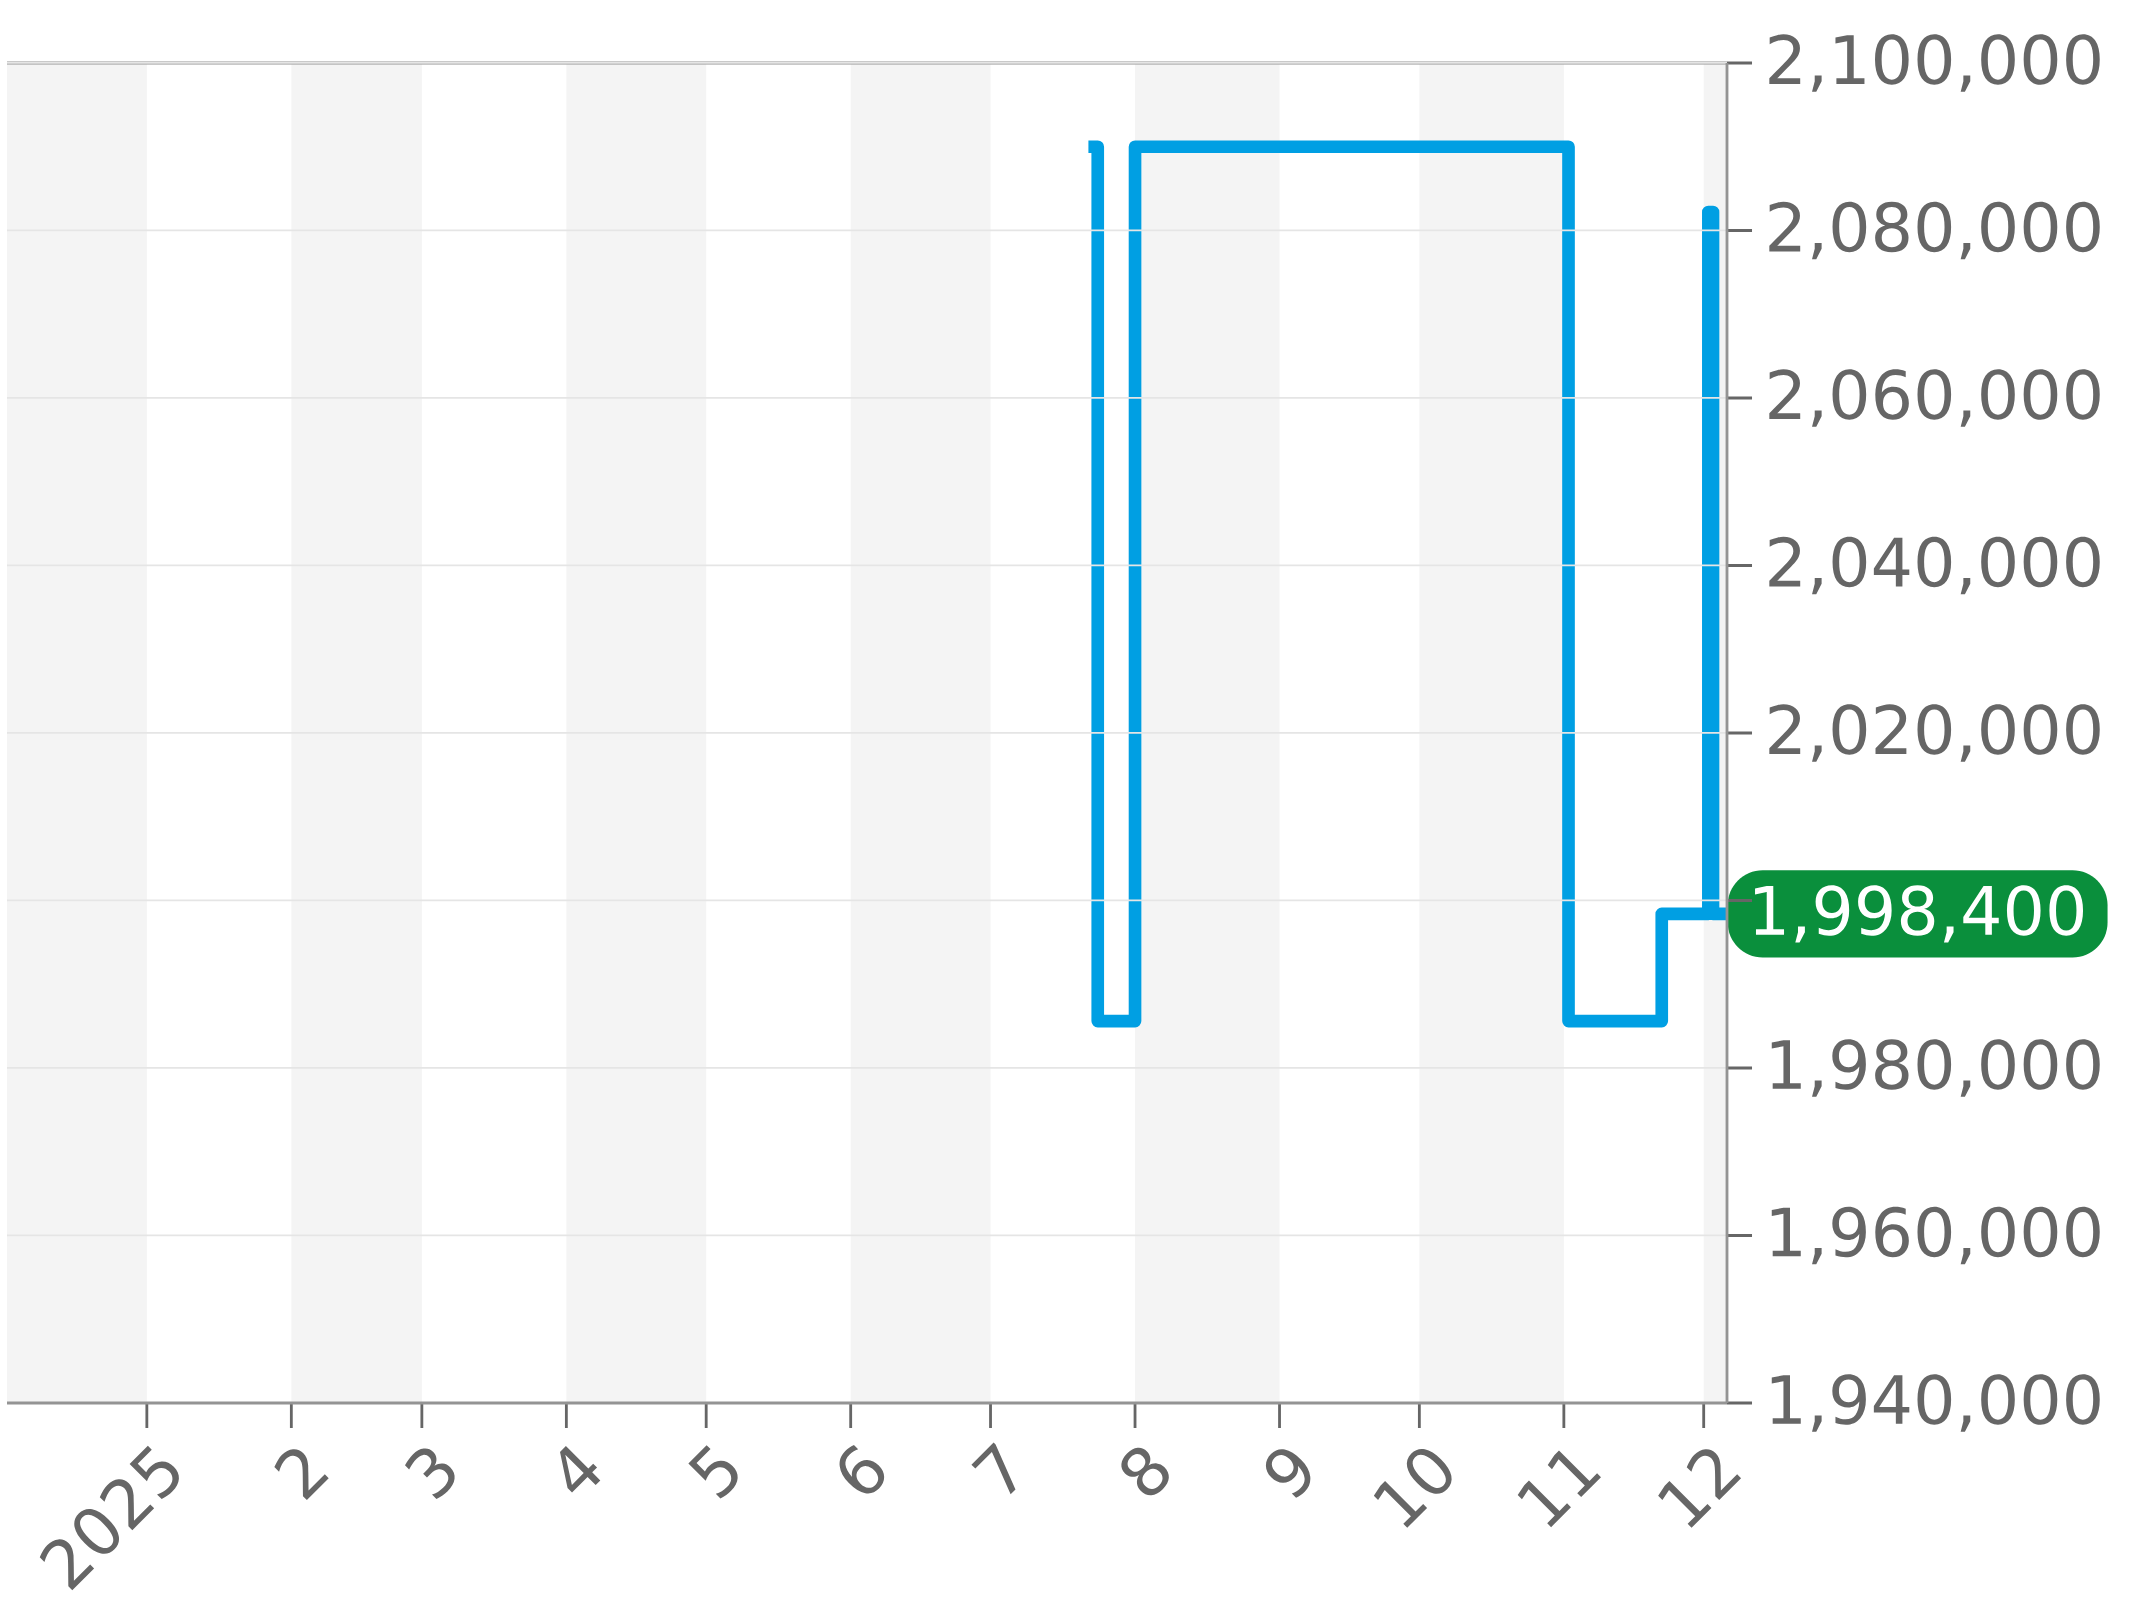 The height and width of the screenshot is (1600, 2144). What do you see at coordinates (1288, 1473) in the screenshot?
I see `x-tick-label: 9` at bounding box center [1288, 1473].